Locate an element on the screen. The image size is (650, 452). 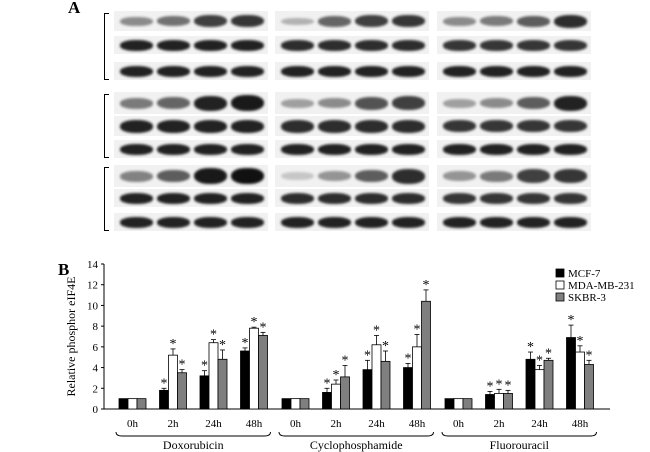
y-tick-label: 14 is located at coordinates (93, 265).